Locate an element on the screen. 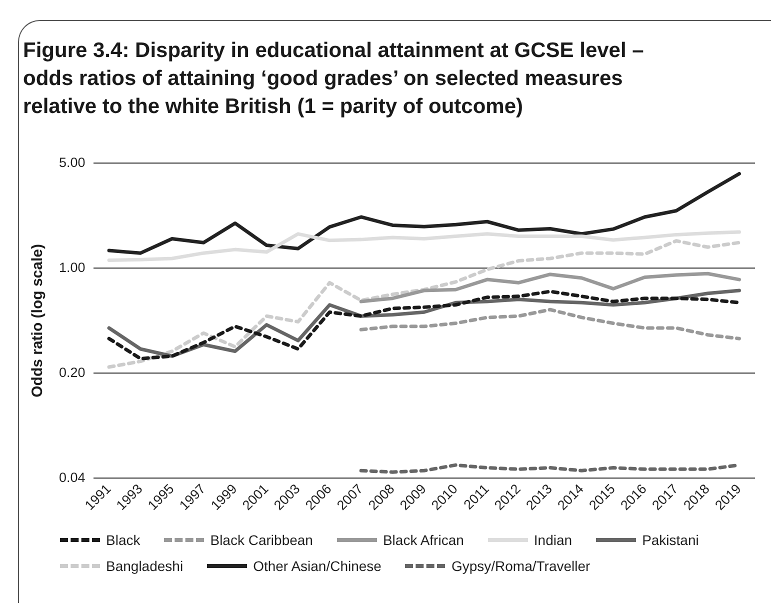 The image size is (774, 605). y-tick-label: 5.00 is located at coordinates (72, 162).